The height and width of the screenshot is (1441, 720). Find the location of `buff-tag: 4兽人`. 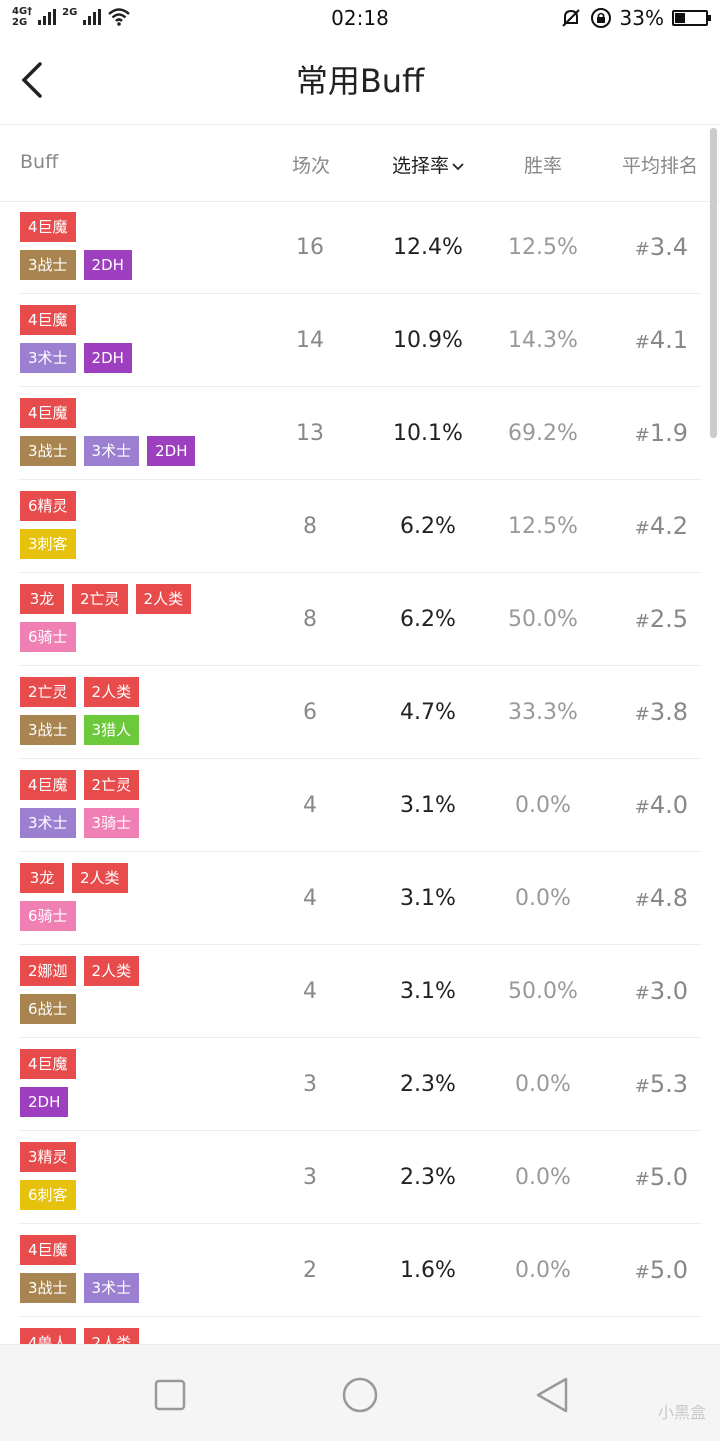

buff-tag: 4兽人 is located at coordinates (48, 1336).